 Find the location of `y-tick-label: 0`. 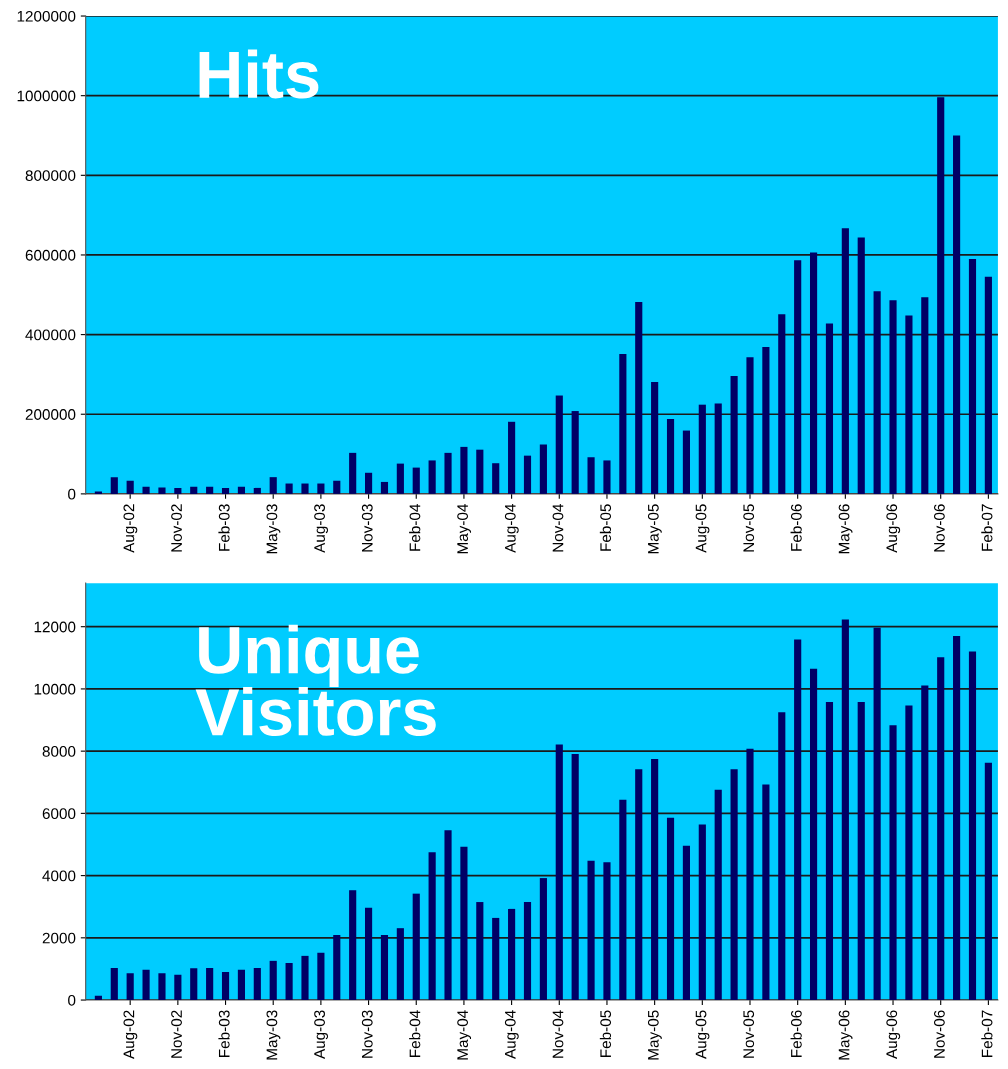

y-tick-label: 0 is located at coordinates (72, 1000).